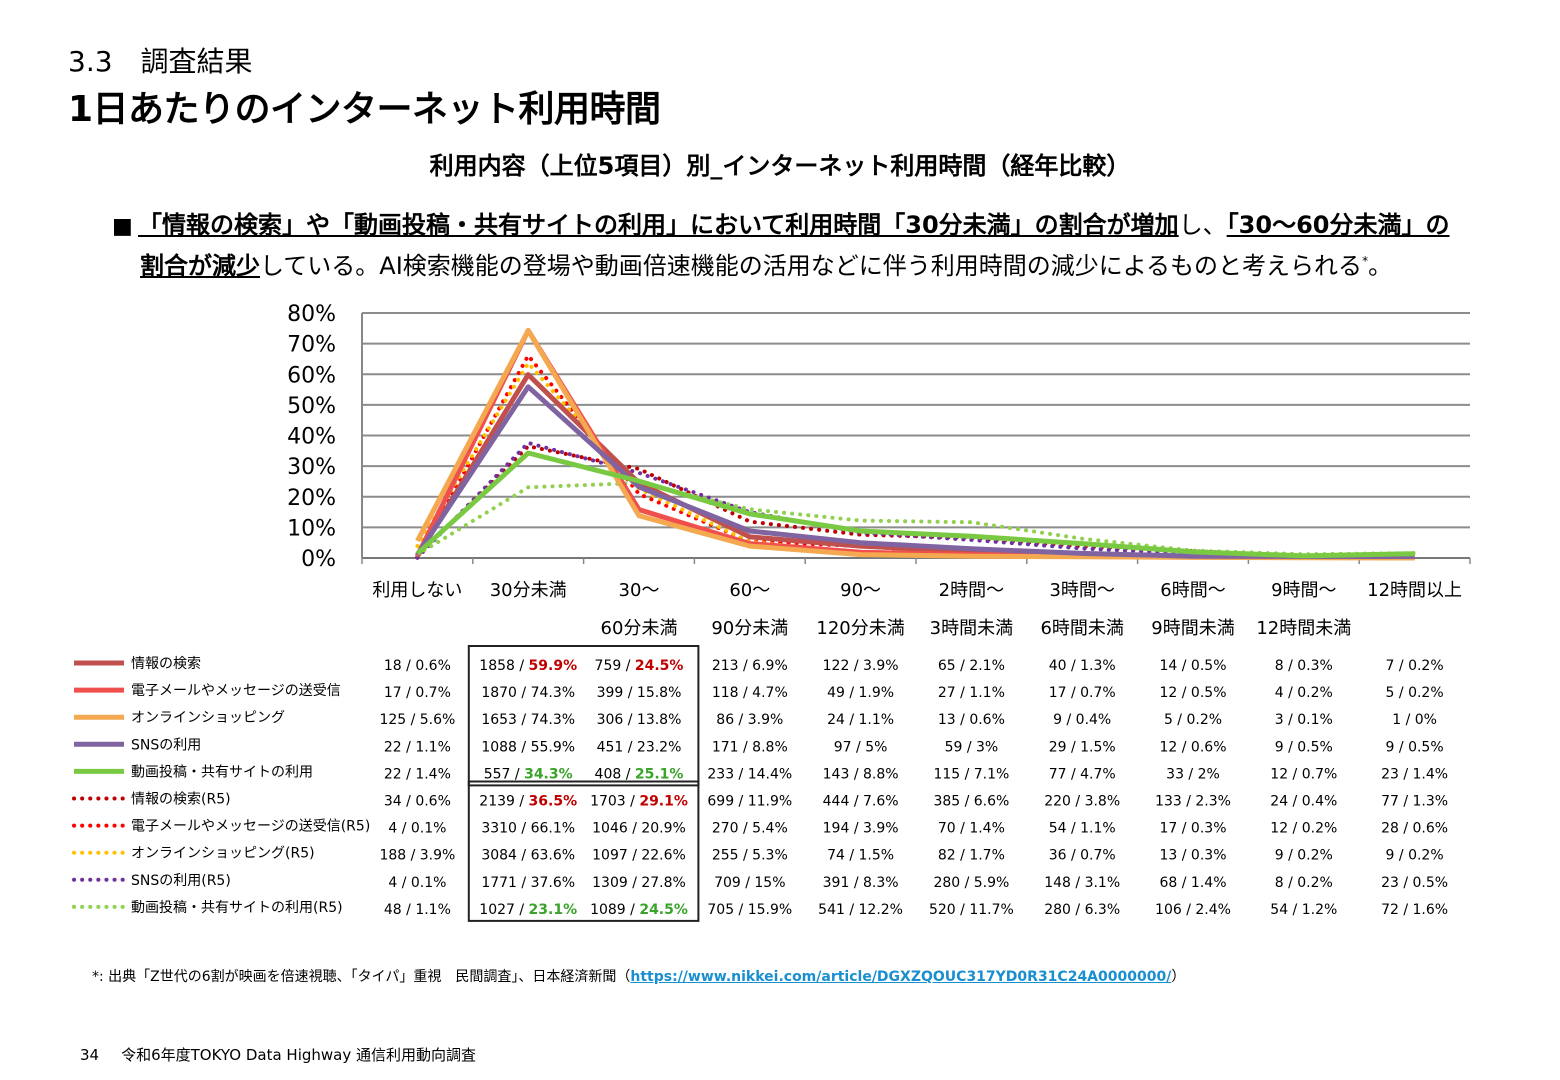  I want to click on section-heading: 3.3 調査結果, so click(160, 61).